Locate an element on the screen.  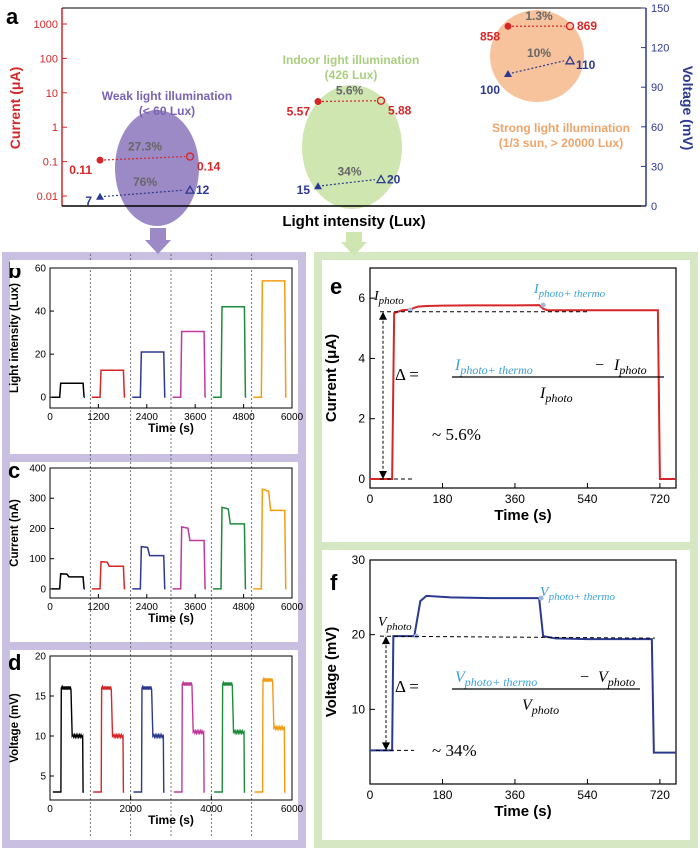
e-thermo-label: Iphoto+ thermo is located at coordinates (569, 291).